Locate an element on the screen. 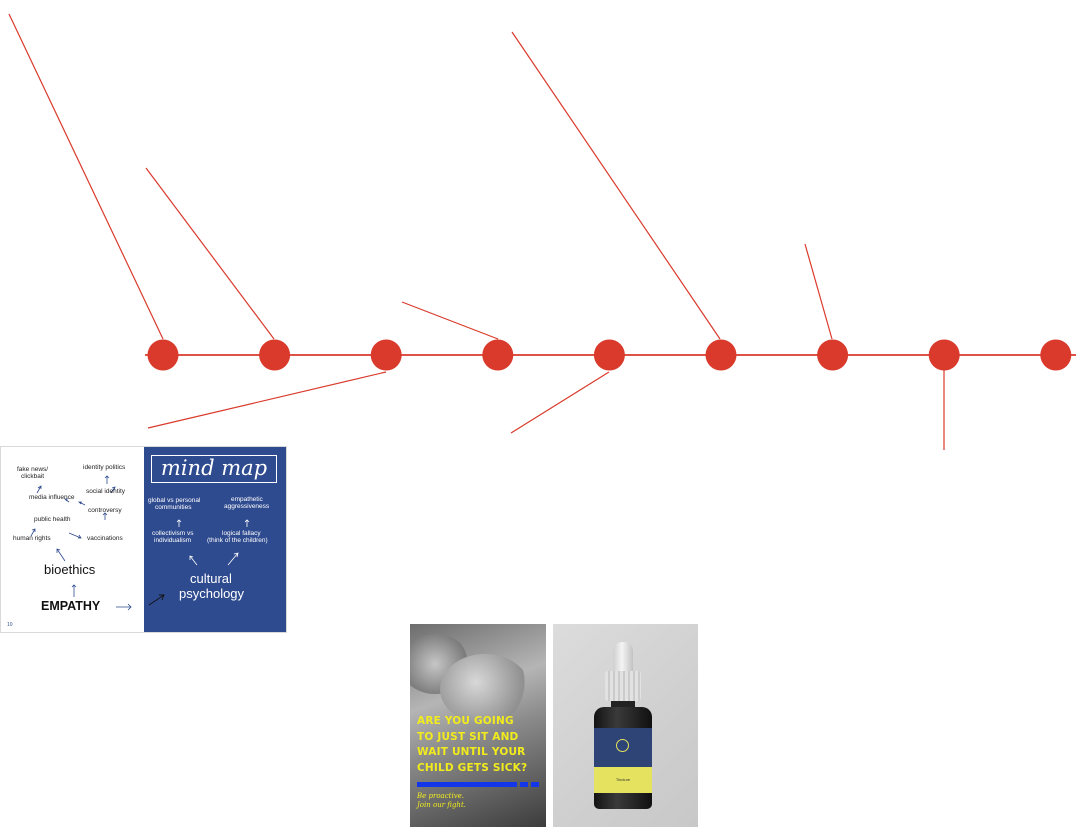  node-logical-fallacy: logical fallacy is located at coordinates (241, 533).